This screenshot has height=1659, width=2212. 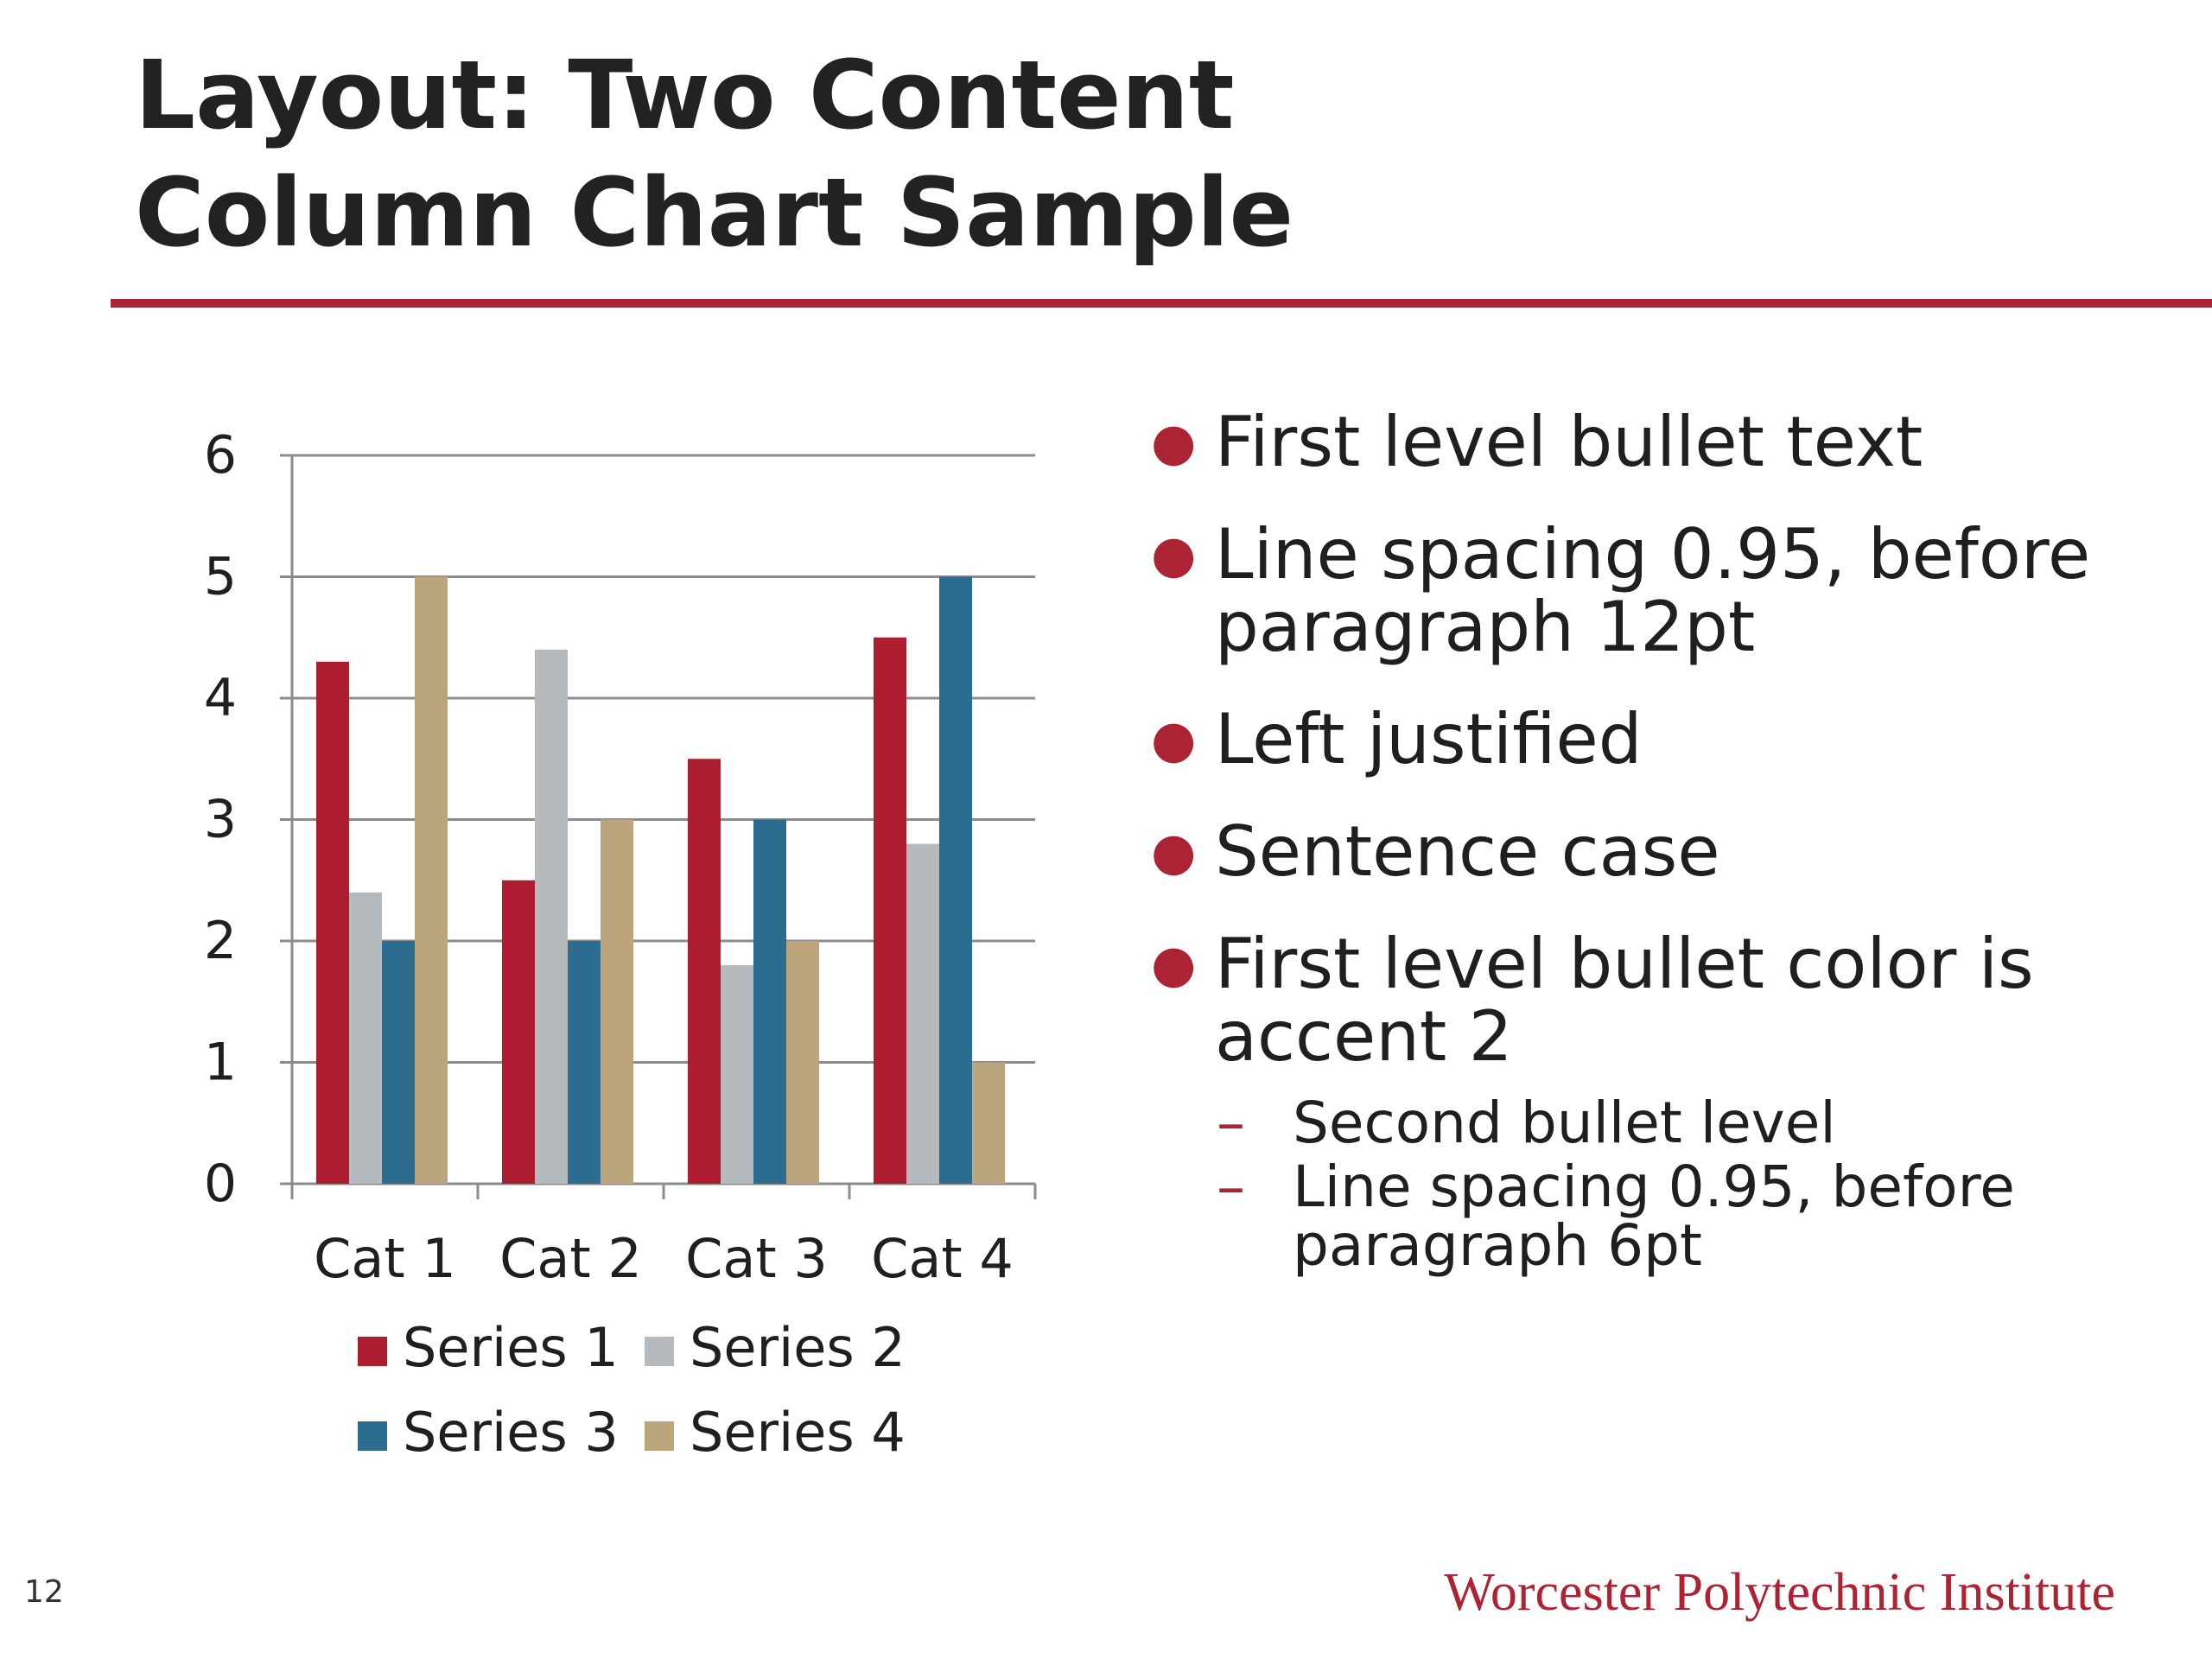 I want to click on sub-bullet-item: – Second bullet level, so click(x=1642, y=1123).